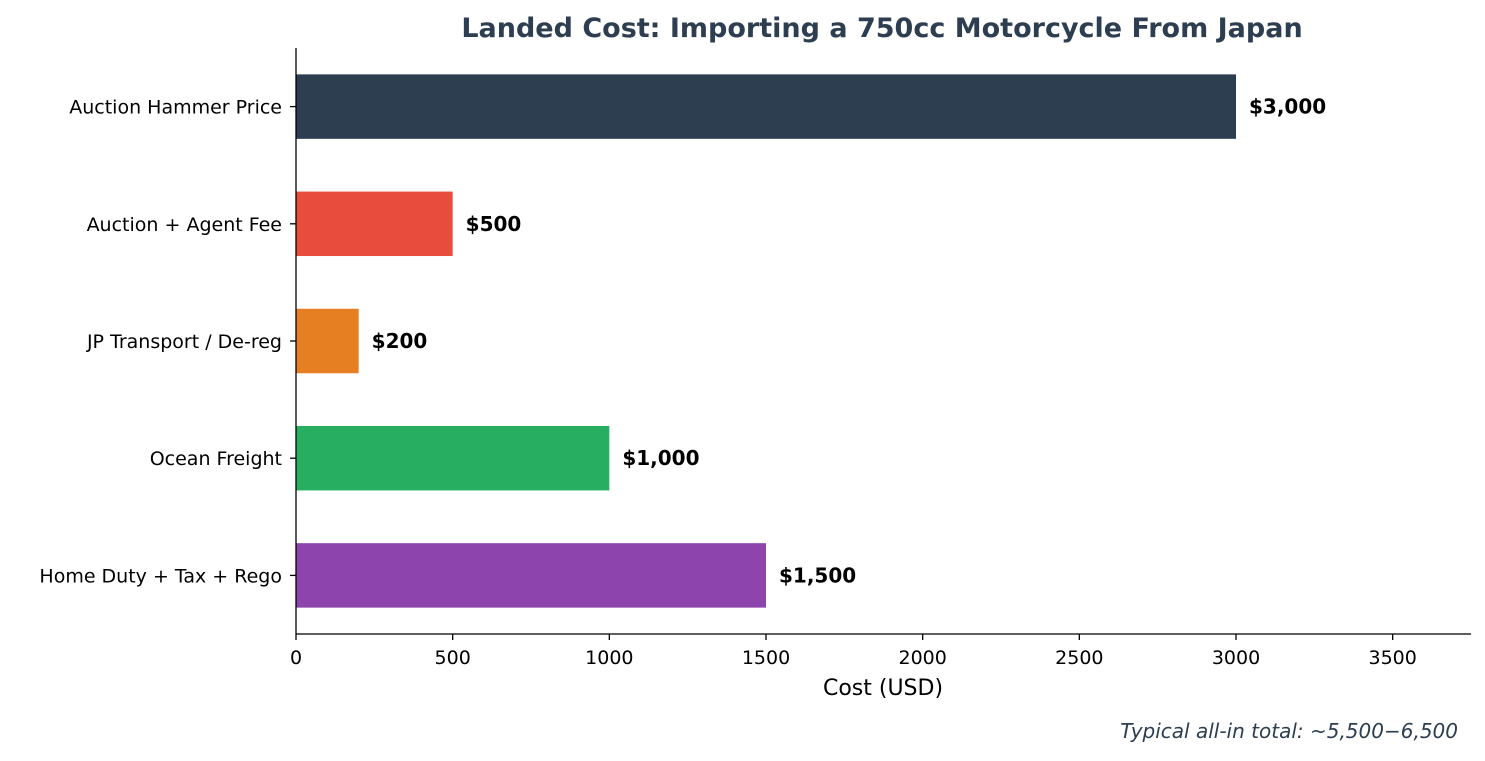 This screenshot has height=761, width=1485. I want to click on x-tick-label-0: 0, so click(296, 658).